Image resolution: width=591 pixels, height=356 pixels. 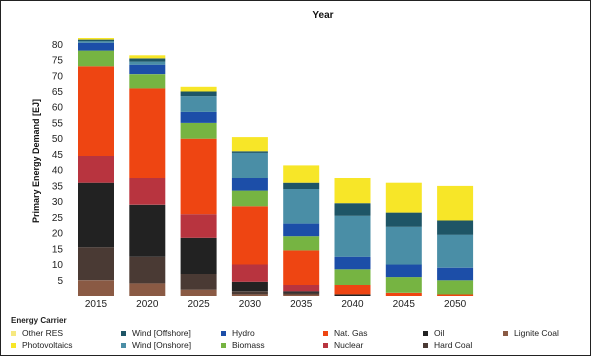 What do you see at coordinates (60, 281) in the screenshot?
I see `y-tick-label: 5` at bounding box center [60, 281].